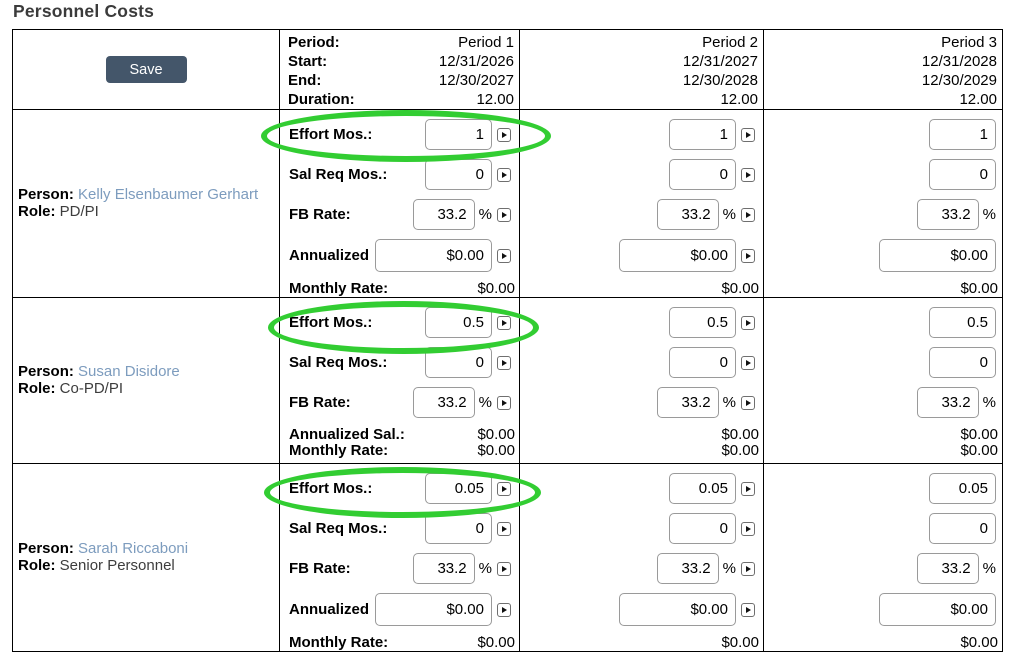  What do you see at coordinates (339, 450) in the screenshot?
I see `monthly-rate-label: Monthly Rate:` at bounding box center [339, 450].